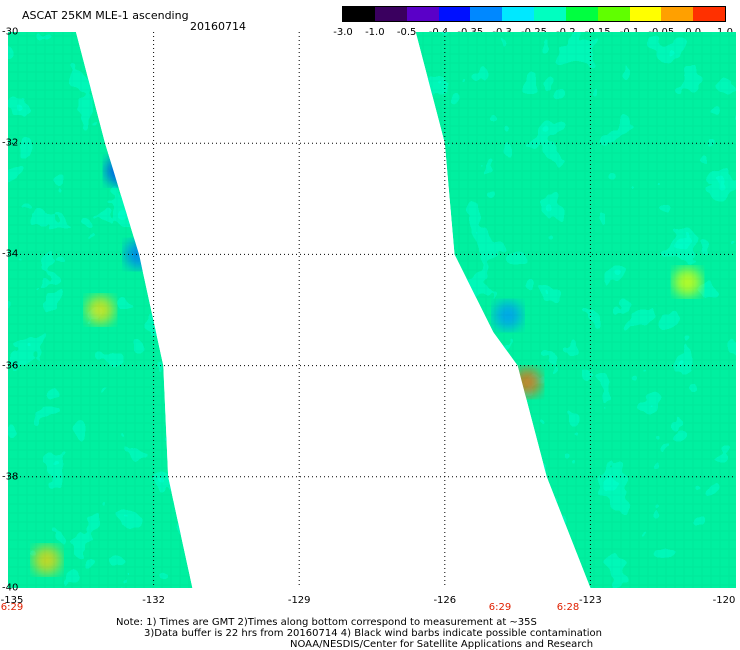 This screenshot has height=650, width=740. Describe the element at coordinates (10, 366) in the screenshot. I see `latitude-label: -36` at that location.